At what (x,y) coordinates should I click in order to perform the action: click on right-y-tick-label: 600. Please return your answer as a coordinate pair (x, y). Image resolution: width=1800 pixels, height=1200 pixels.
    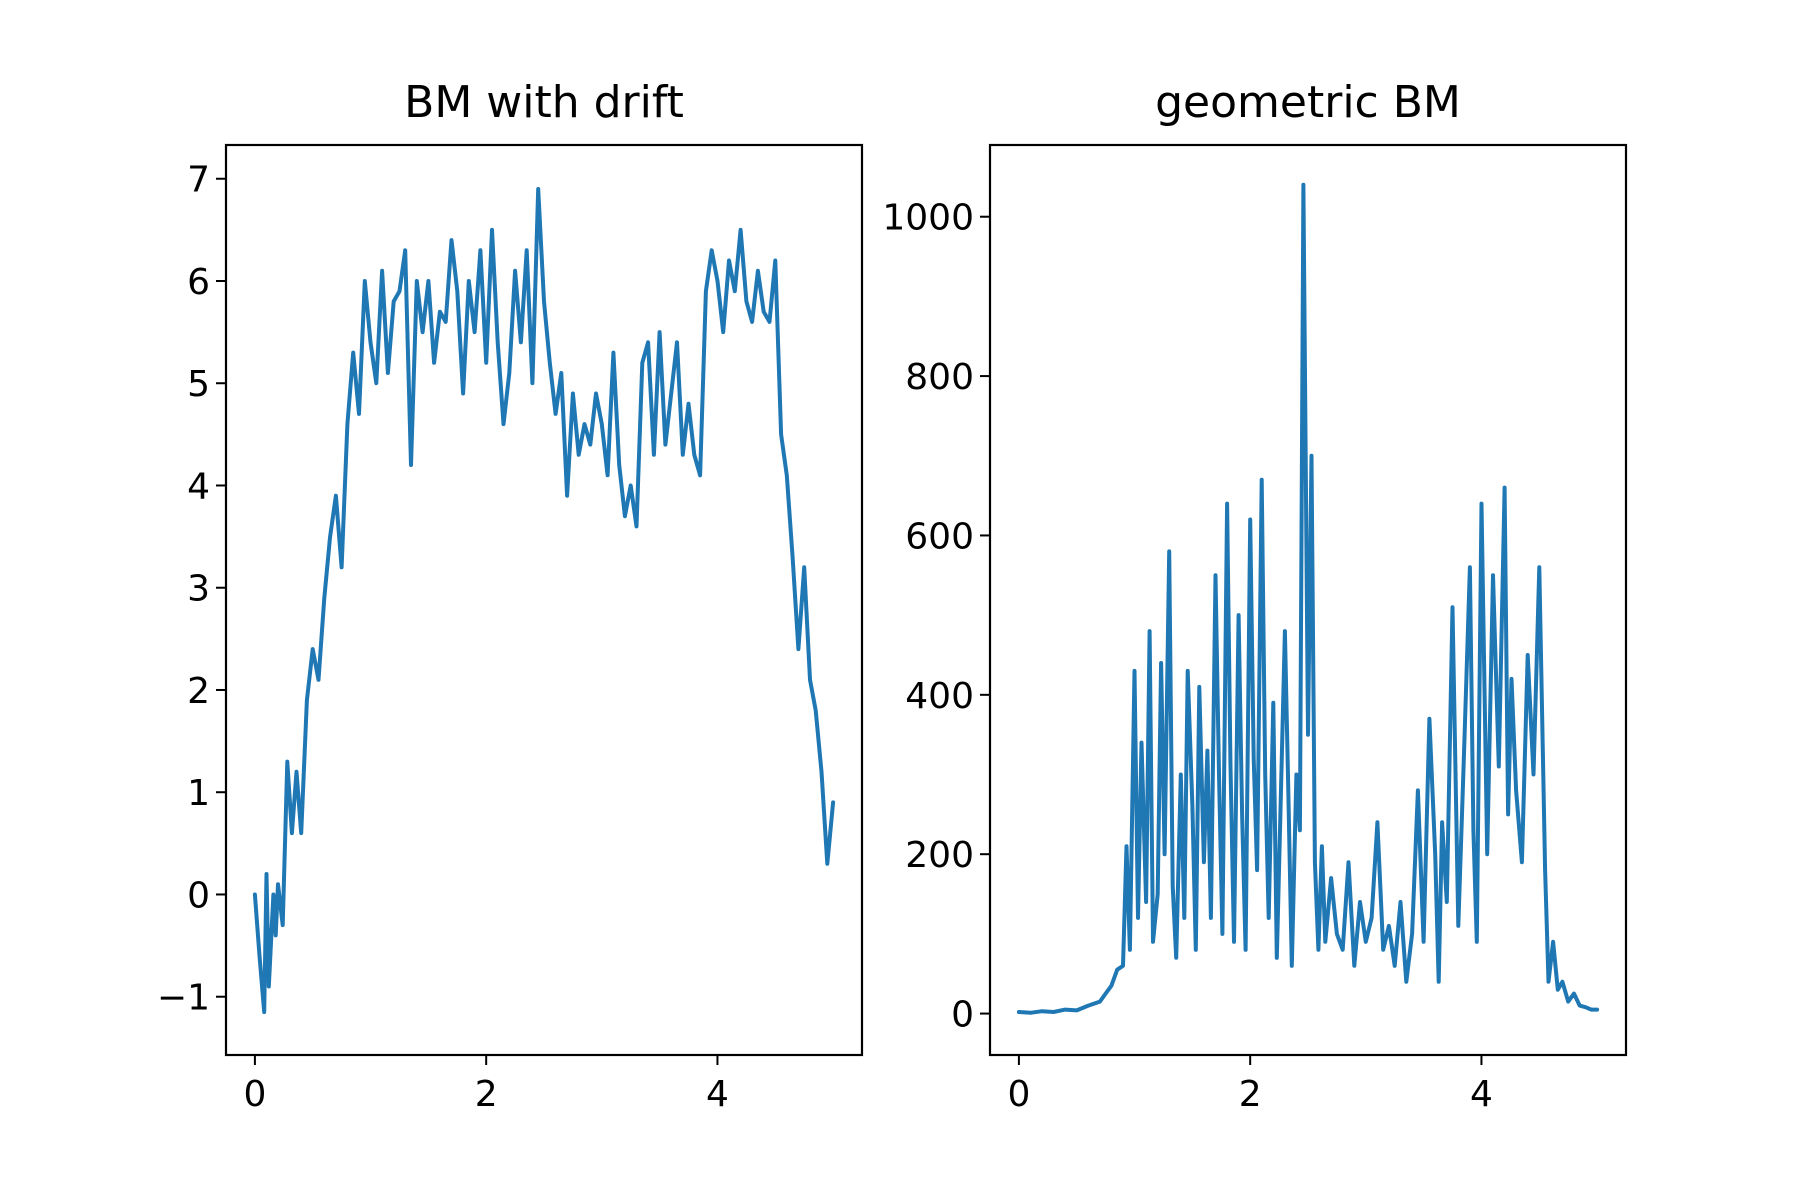
    Looking at the image, I should click on (939, 536).